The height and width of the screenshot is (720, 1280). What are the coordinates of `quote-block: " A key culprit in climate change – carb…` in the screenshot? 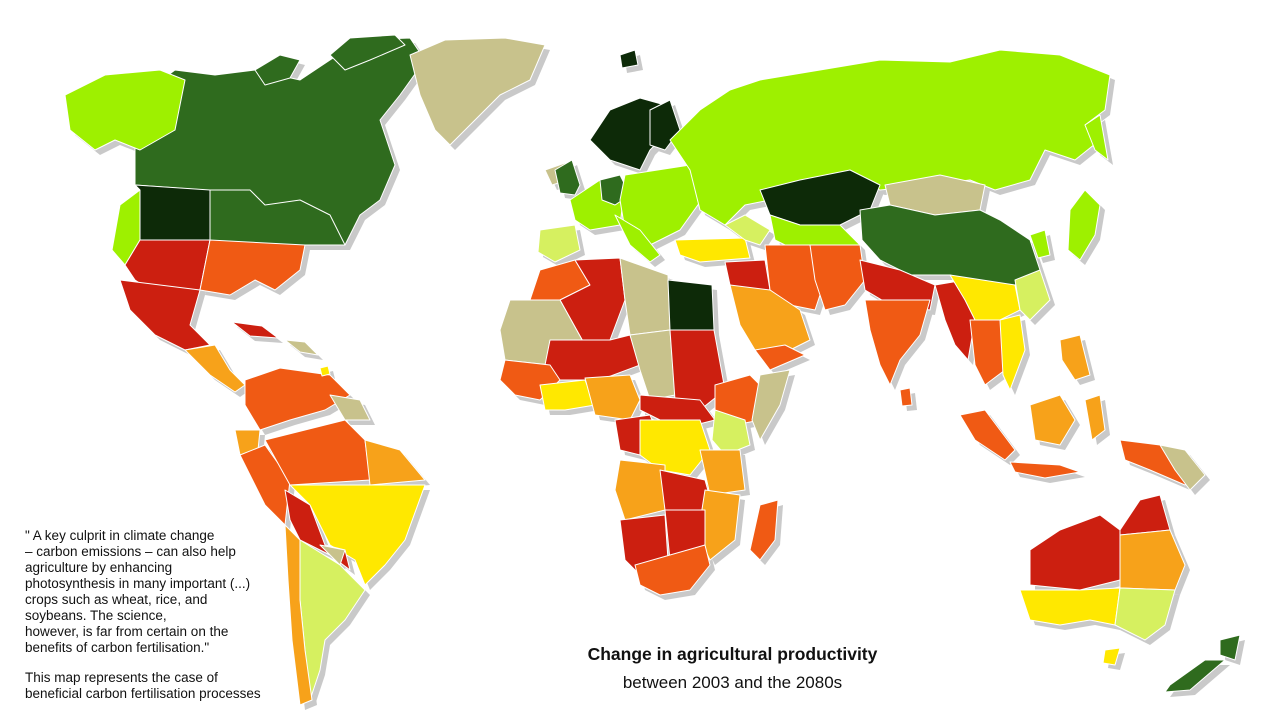 It's located at (160, 615).